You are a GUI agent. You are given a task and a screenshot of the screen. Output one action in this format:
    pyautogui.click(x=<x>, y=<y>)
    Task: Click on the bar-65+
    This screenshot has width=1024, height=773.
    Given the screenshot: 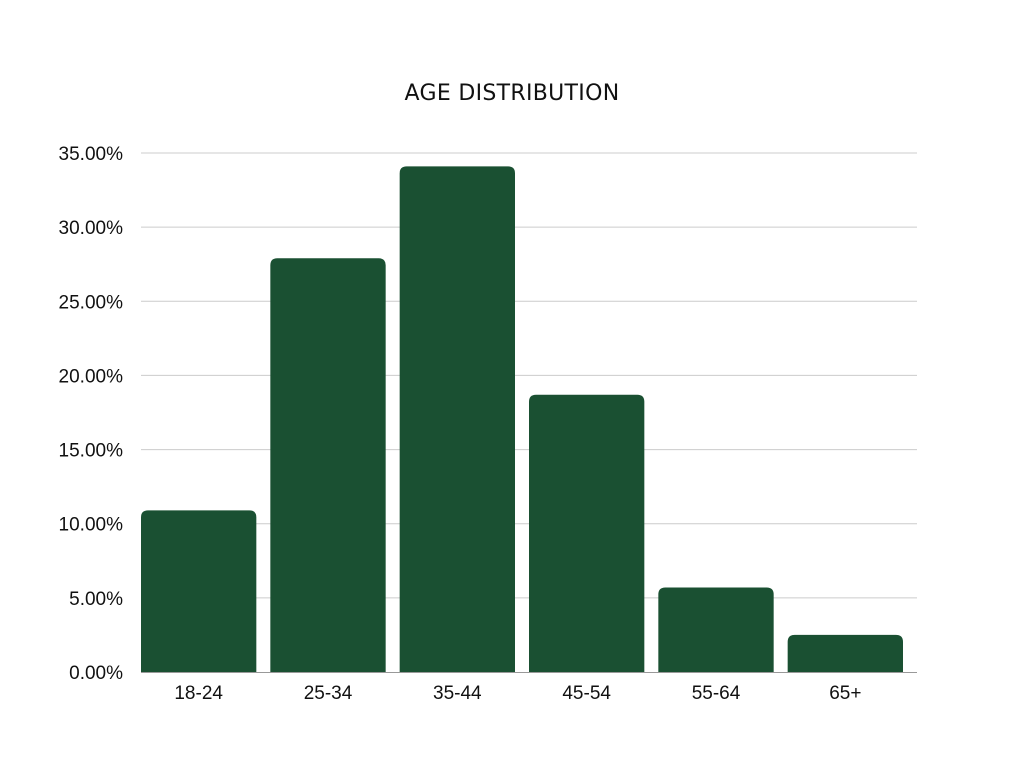 What is the action you would take?
    pyautogui.click(x=845, y=653)
    